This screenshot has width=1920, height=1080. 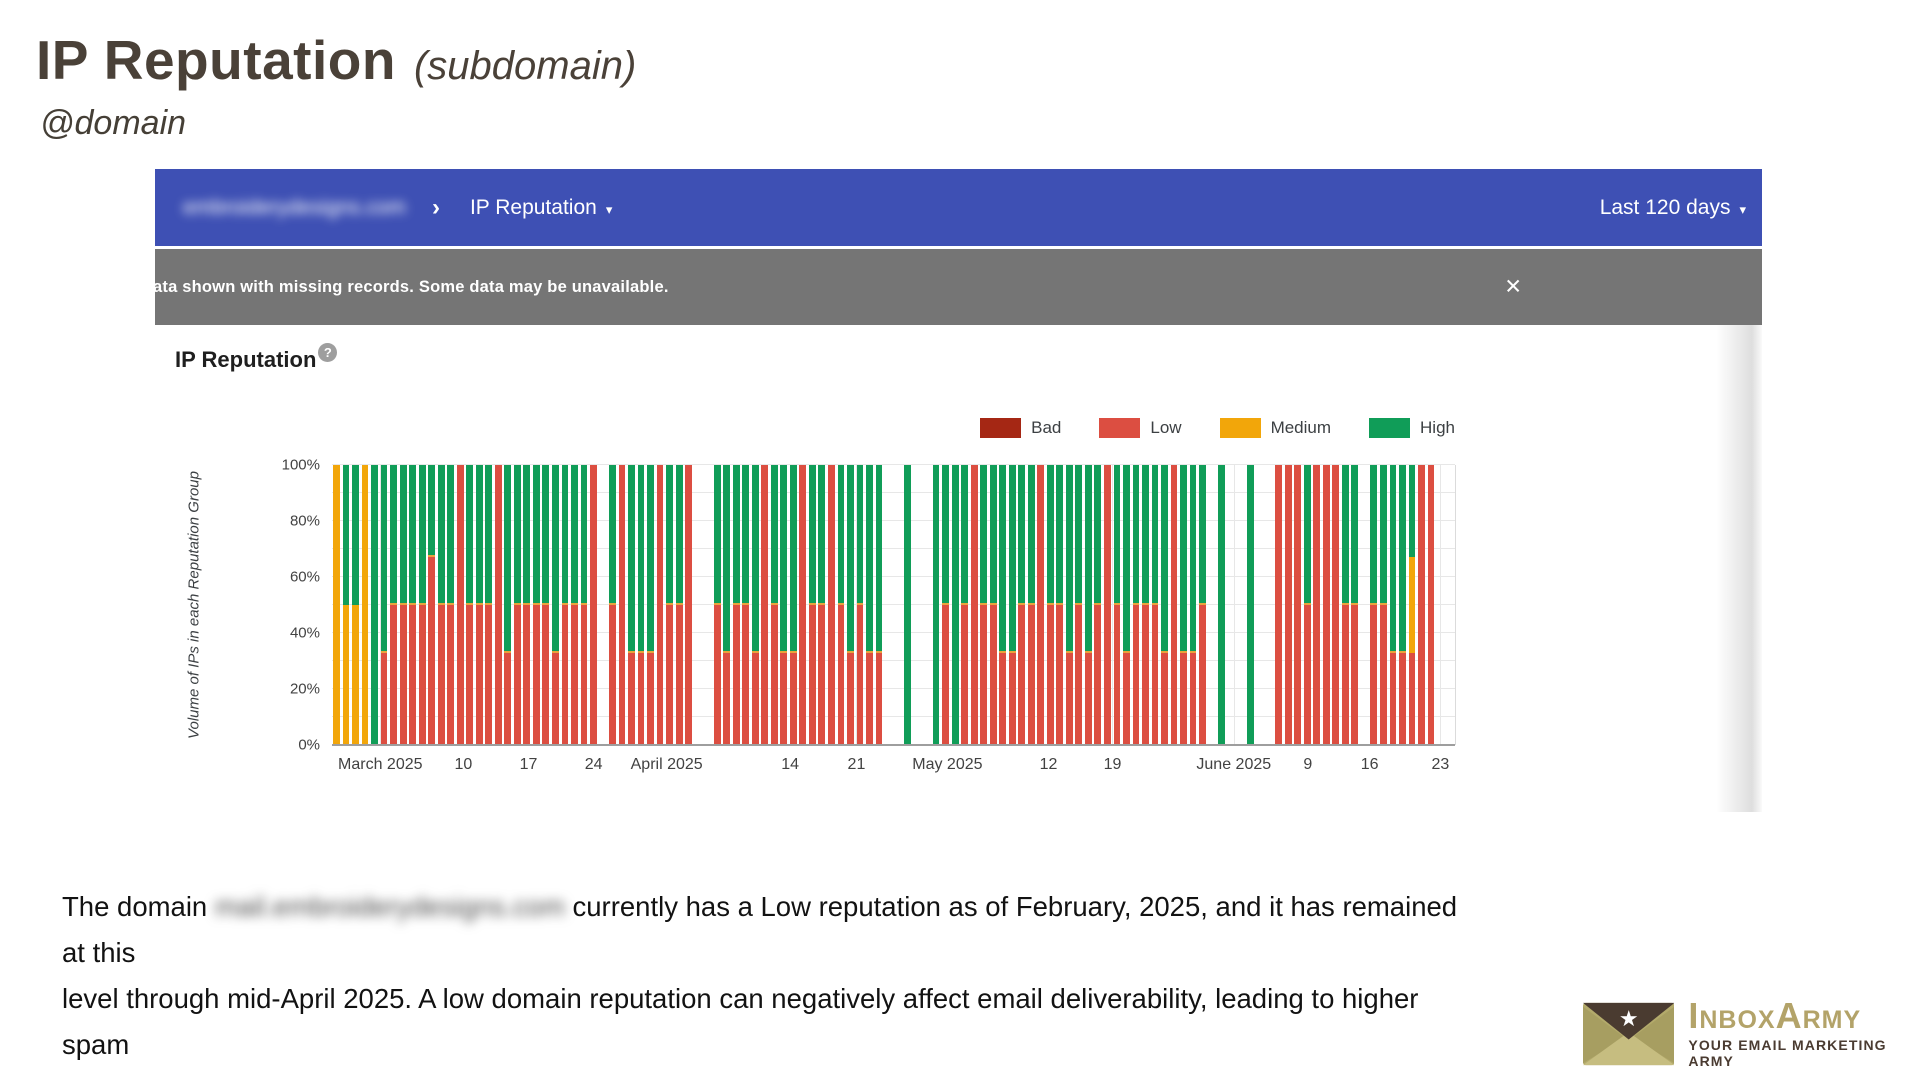 What do you see at coordinates (1275, 428) in the screenshot?
I see `legend-item: Medium` at bounding box center [1275, 428].